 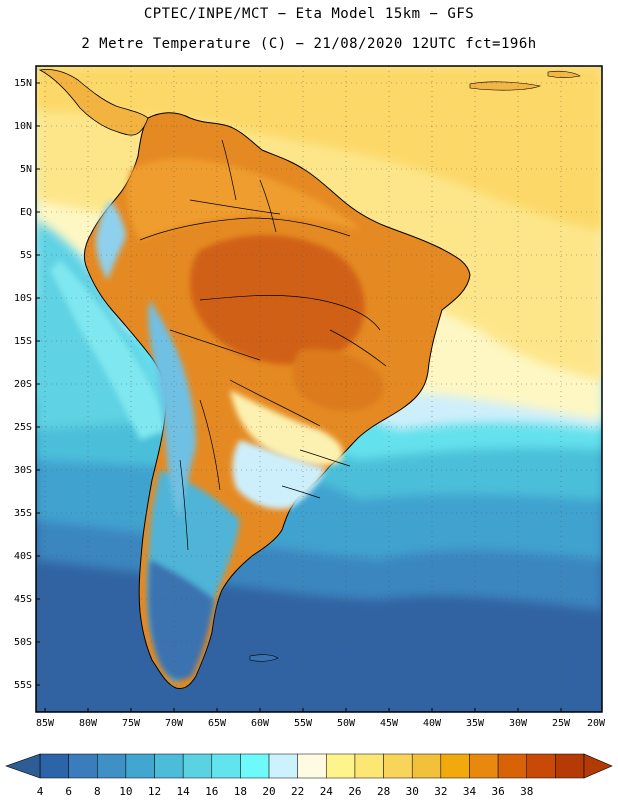 What do you see at coordinates (40, 791) in the screenshot?
I see `colorbar-label: 4` at bounding box center [40, 791].